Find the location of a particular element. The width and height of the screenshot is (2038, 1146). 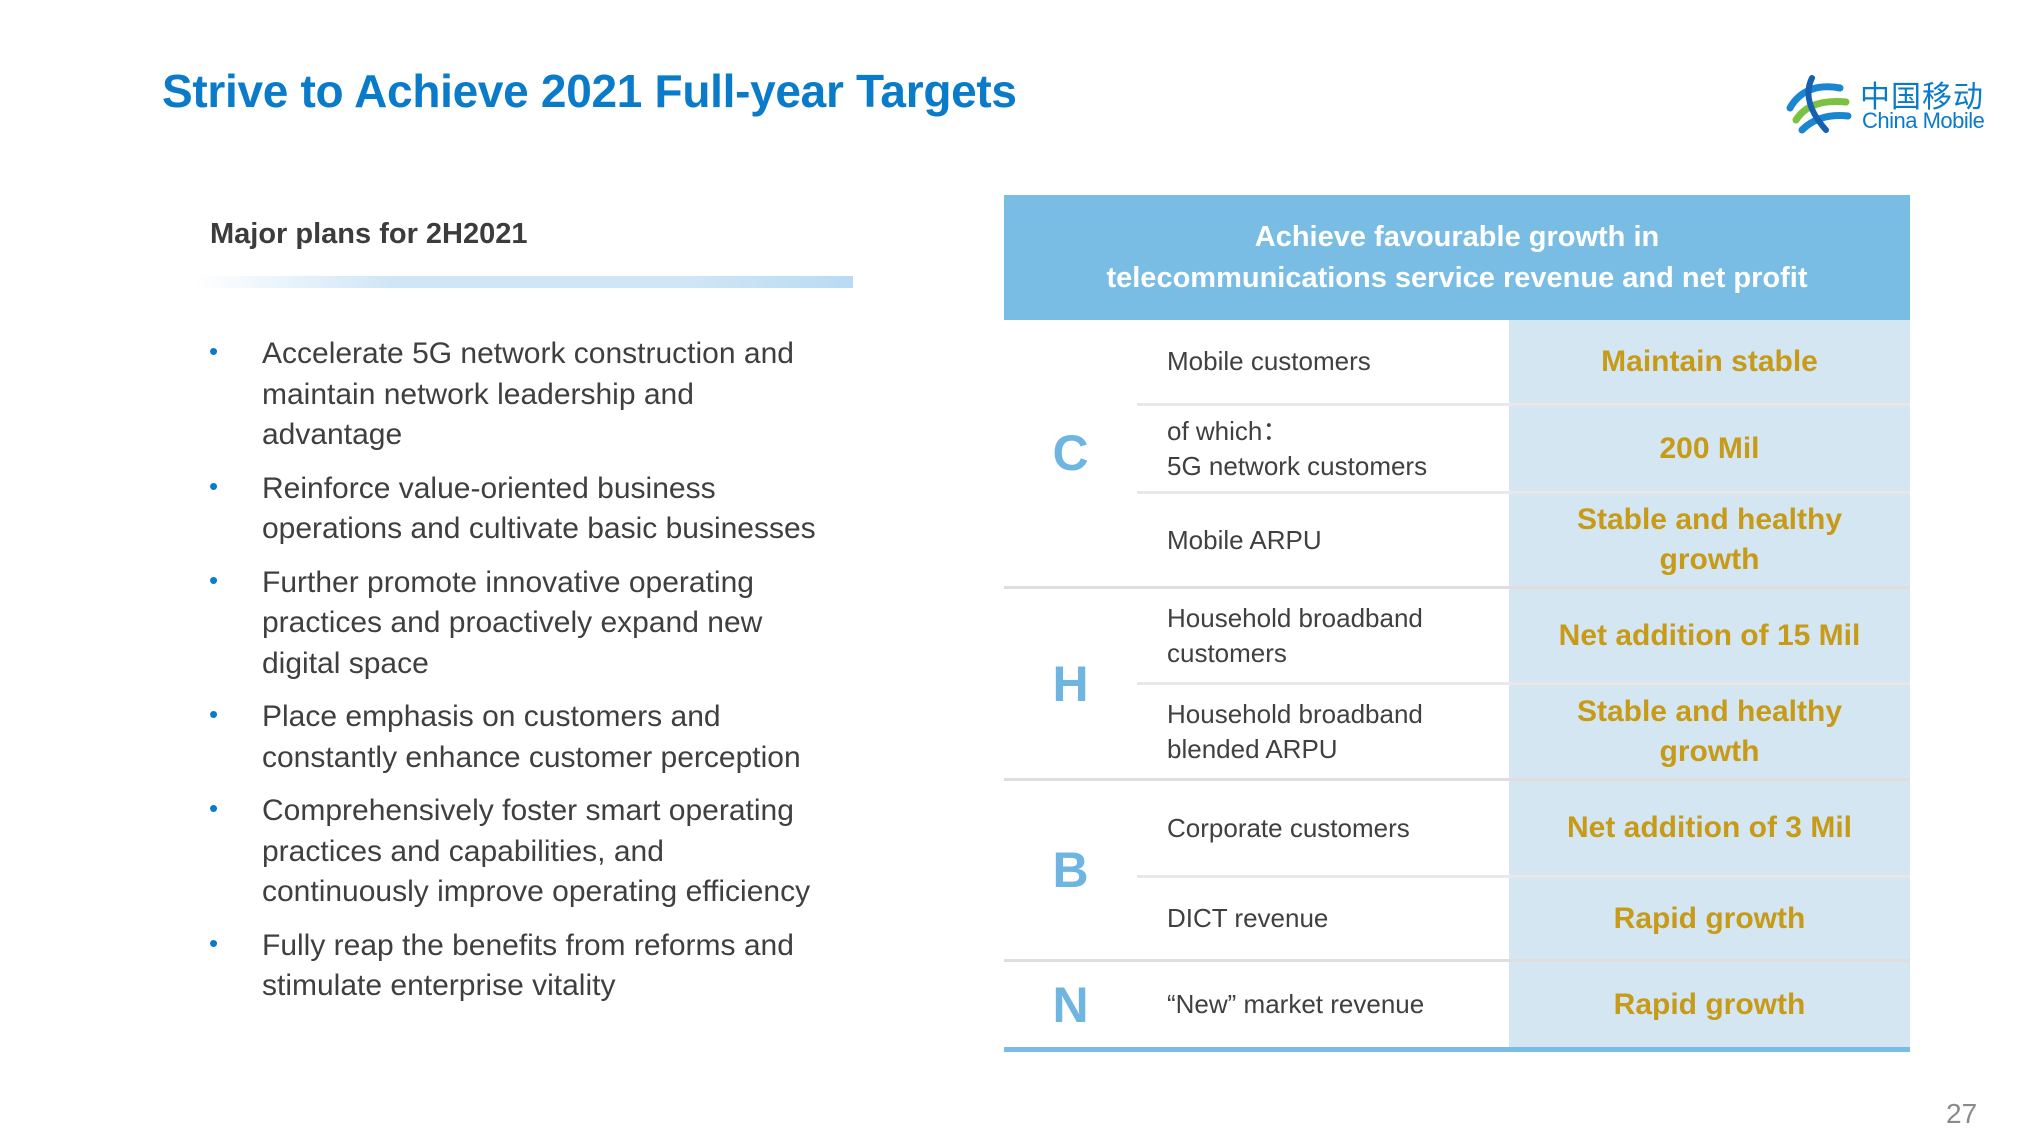

table-row-metric: Household broadband blended ARPU is located at coordinates (1295, 731).